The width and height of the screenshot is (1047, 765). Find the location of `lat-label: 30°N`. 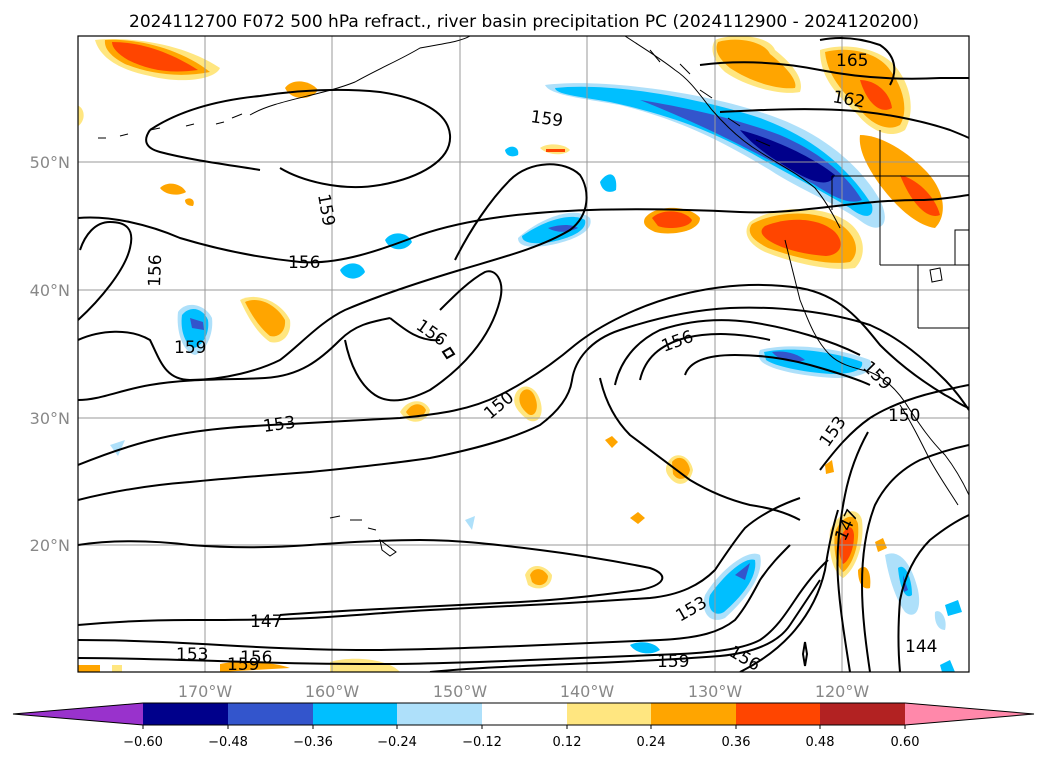

lat-label: 30°N is located at coordinates (50, 418).